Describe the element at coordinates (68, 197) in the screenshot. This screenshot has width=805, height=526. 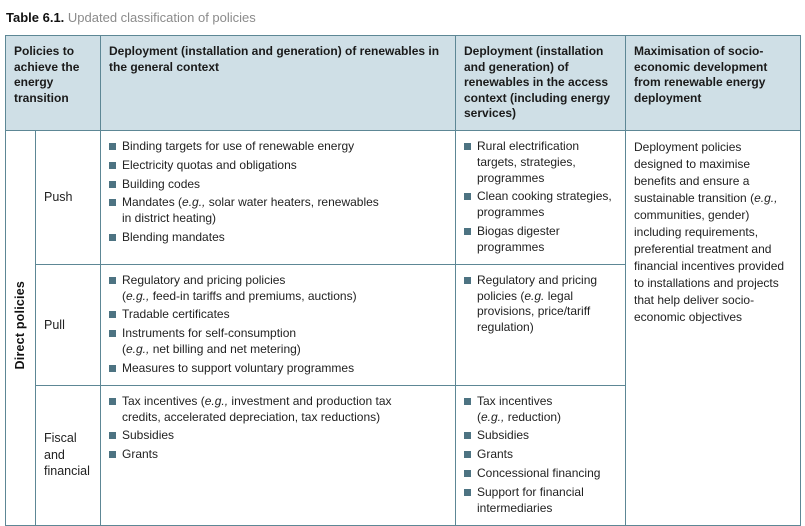
I see `row-label-push: Push` at that location.